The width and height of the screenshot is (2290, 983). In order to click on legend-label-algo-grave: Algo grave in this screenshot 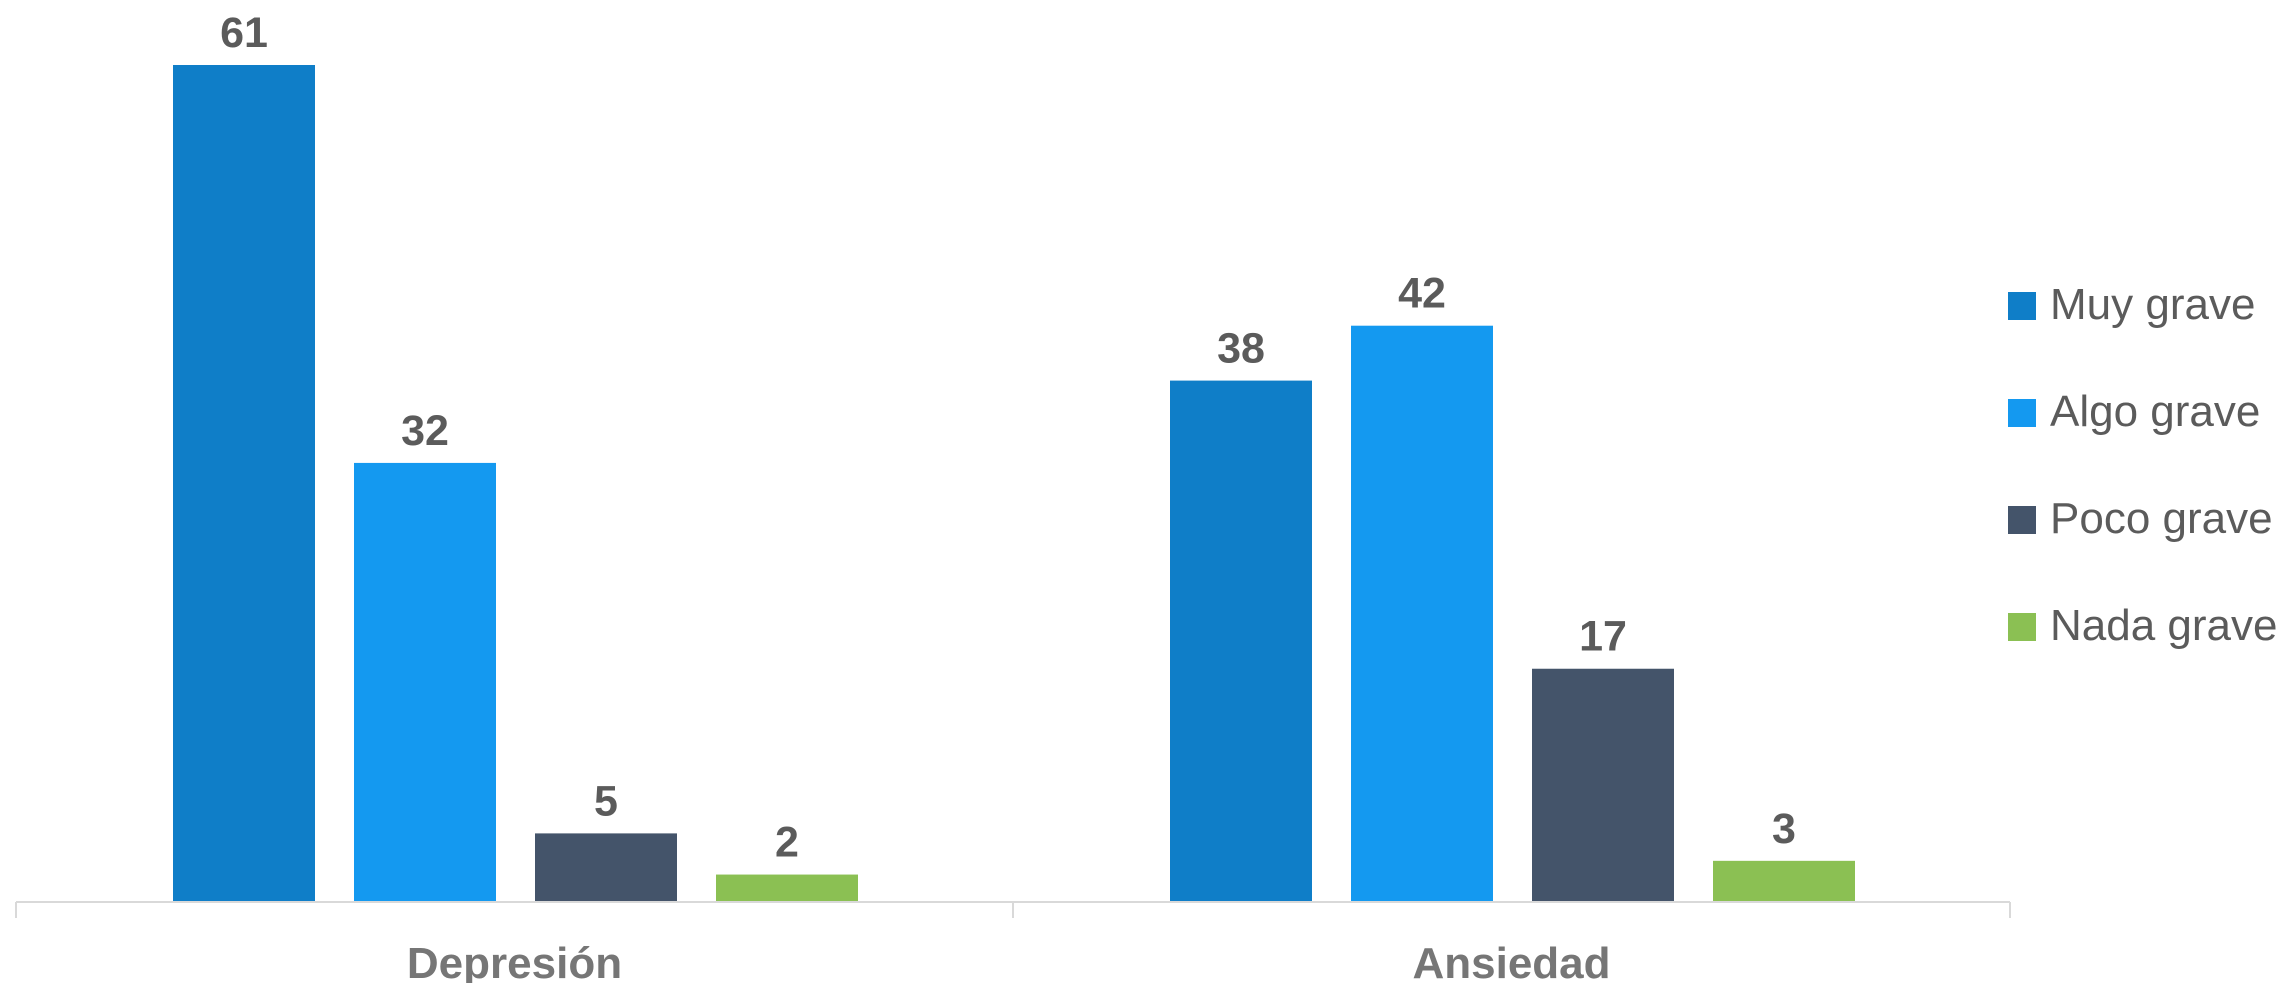, I will do `click(2155, 411)`.